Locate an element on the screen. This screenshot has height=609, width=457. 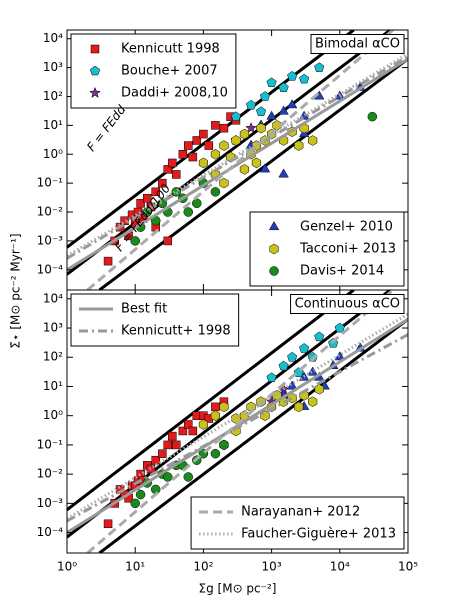
panel-label: Bimodal αCO is located at coordinates (357, 44).